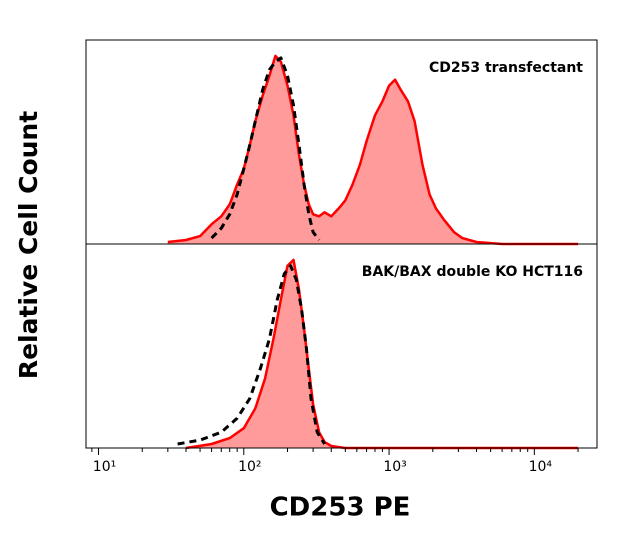  What do you see at coordinates (506, 68) in the screenshot?
I see `panel-title: CD253 transfectant` at bounding box center [506, 68].